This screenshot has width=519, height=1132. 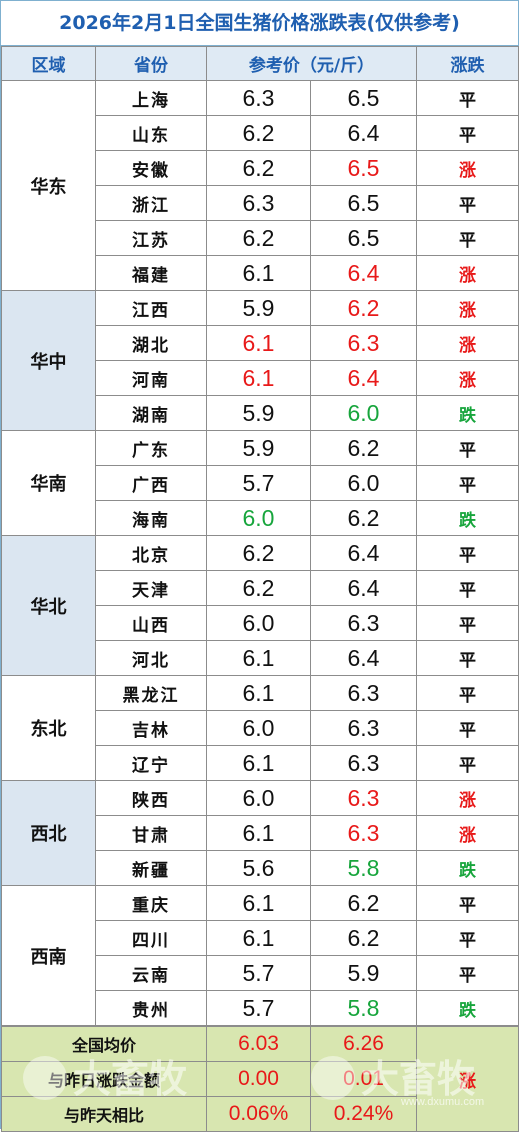 I want to click on table-row: 云南 5.7 5.9 平, so click(x=260, y=973).